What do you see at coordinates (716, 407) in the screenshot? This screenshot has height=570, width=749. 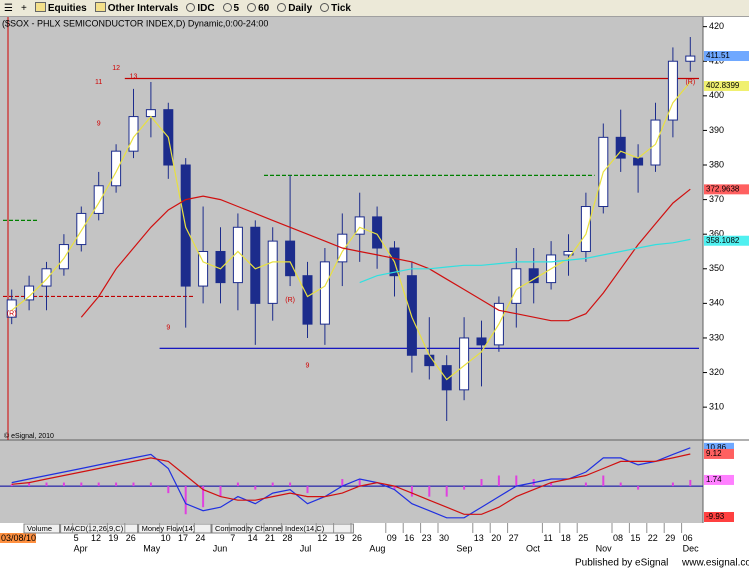 I see `y-tick-label: 310` at bounding box center [716, 407].